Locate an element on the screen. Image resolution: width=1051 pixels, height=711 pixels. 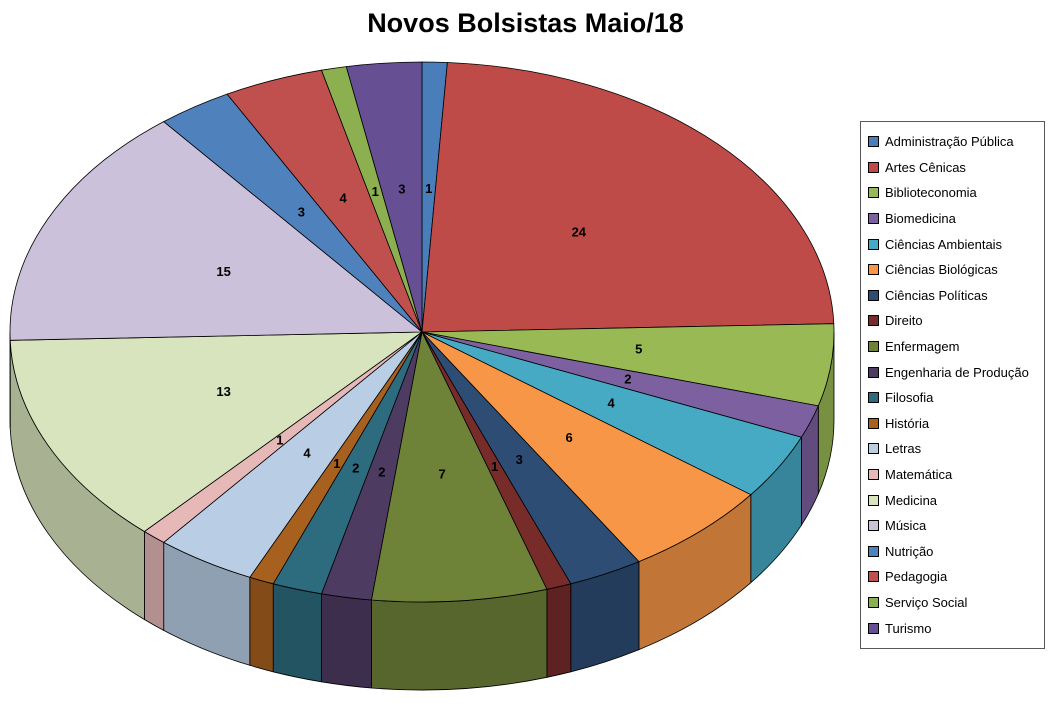
legend-label: História is located at coordinates (907, 423).